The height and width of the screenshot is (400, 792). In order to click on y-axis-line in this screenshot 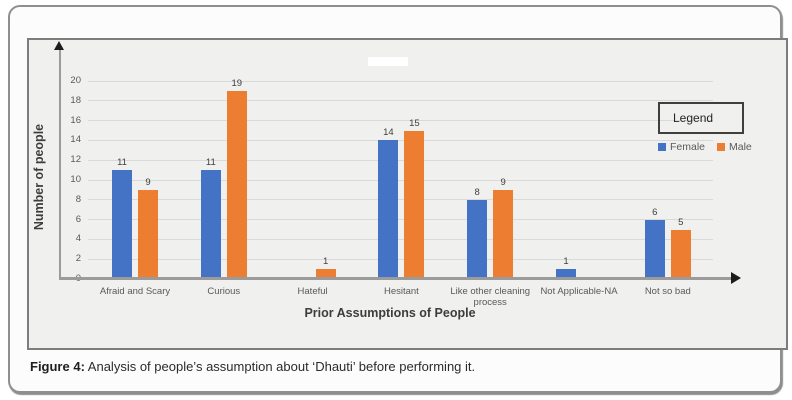, I will do `click(60, 164)`.